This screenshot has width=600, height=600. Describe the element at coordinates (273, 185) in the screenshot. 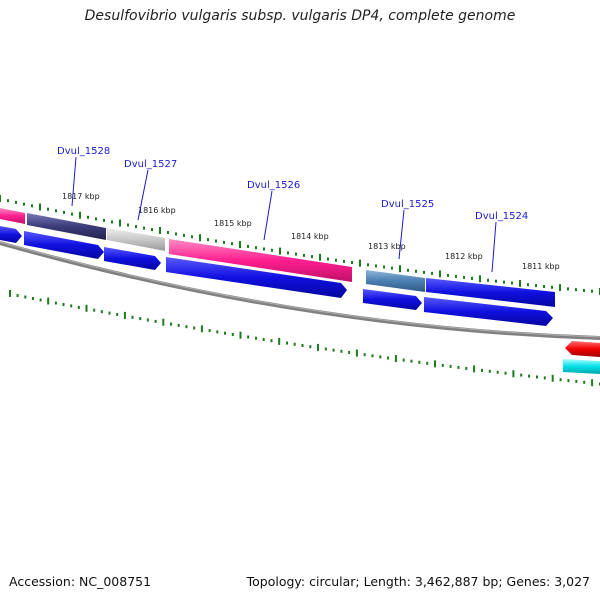

I see `gene-label-dvul-1526: Dvul_1526` at that location.